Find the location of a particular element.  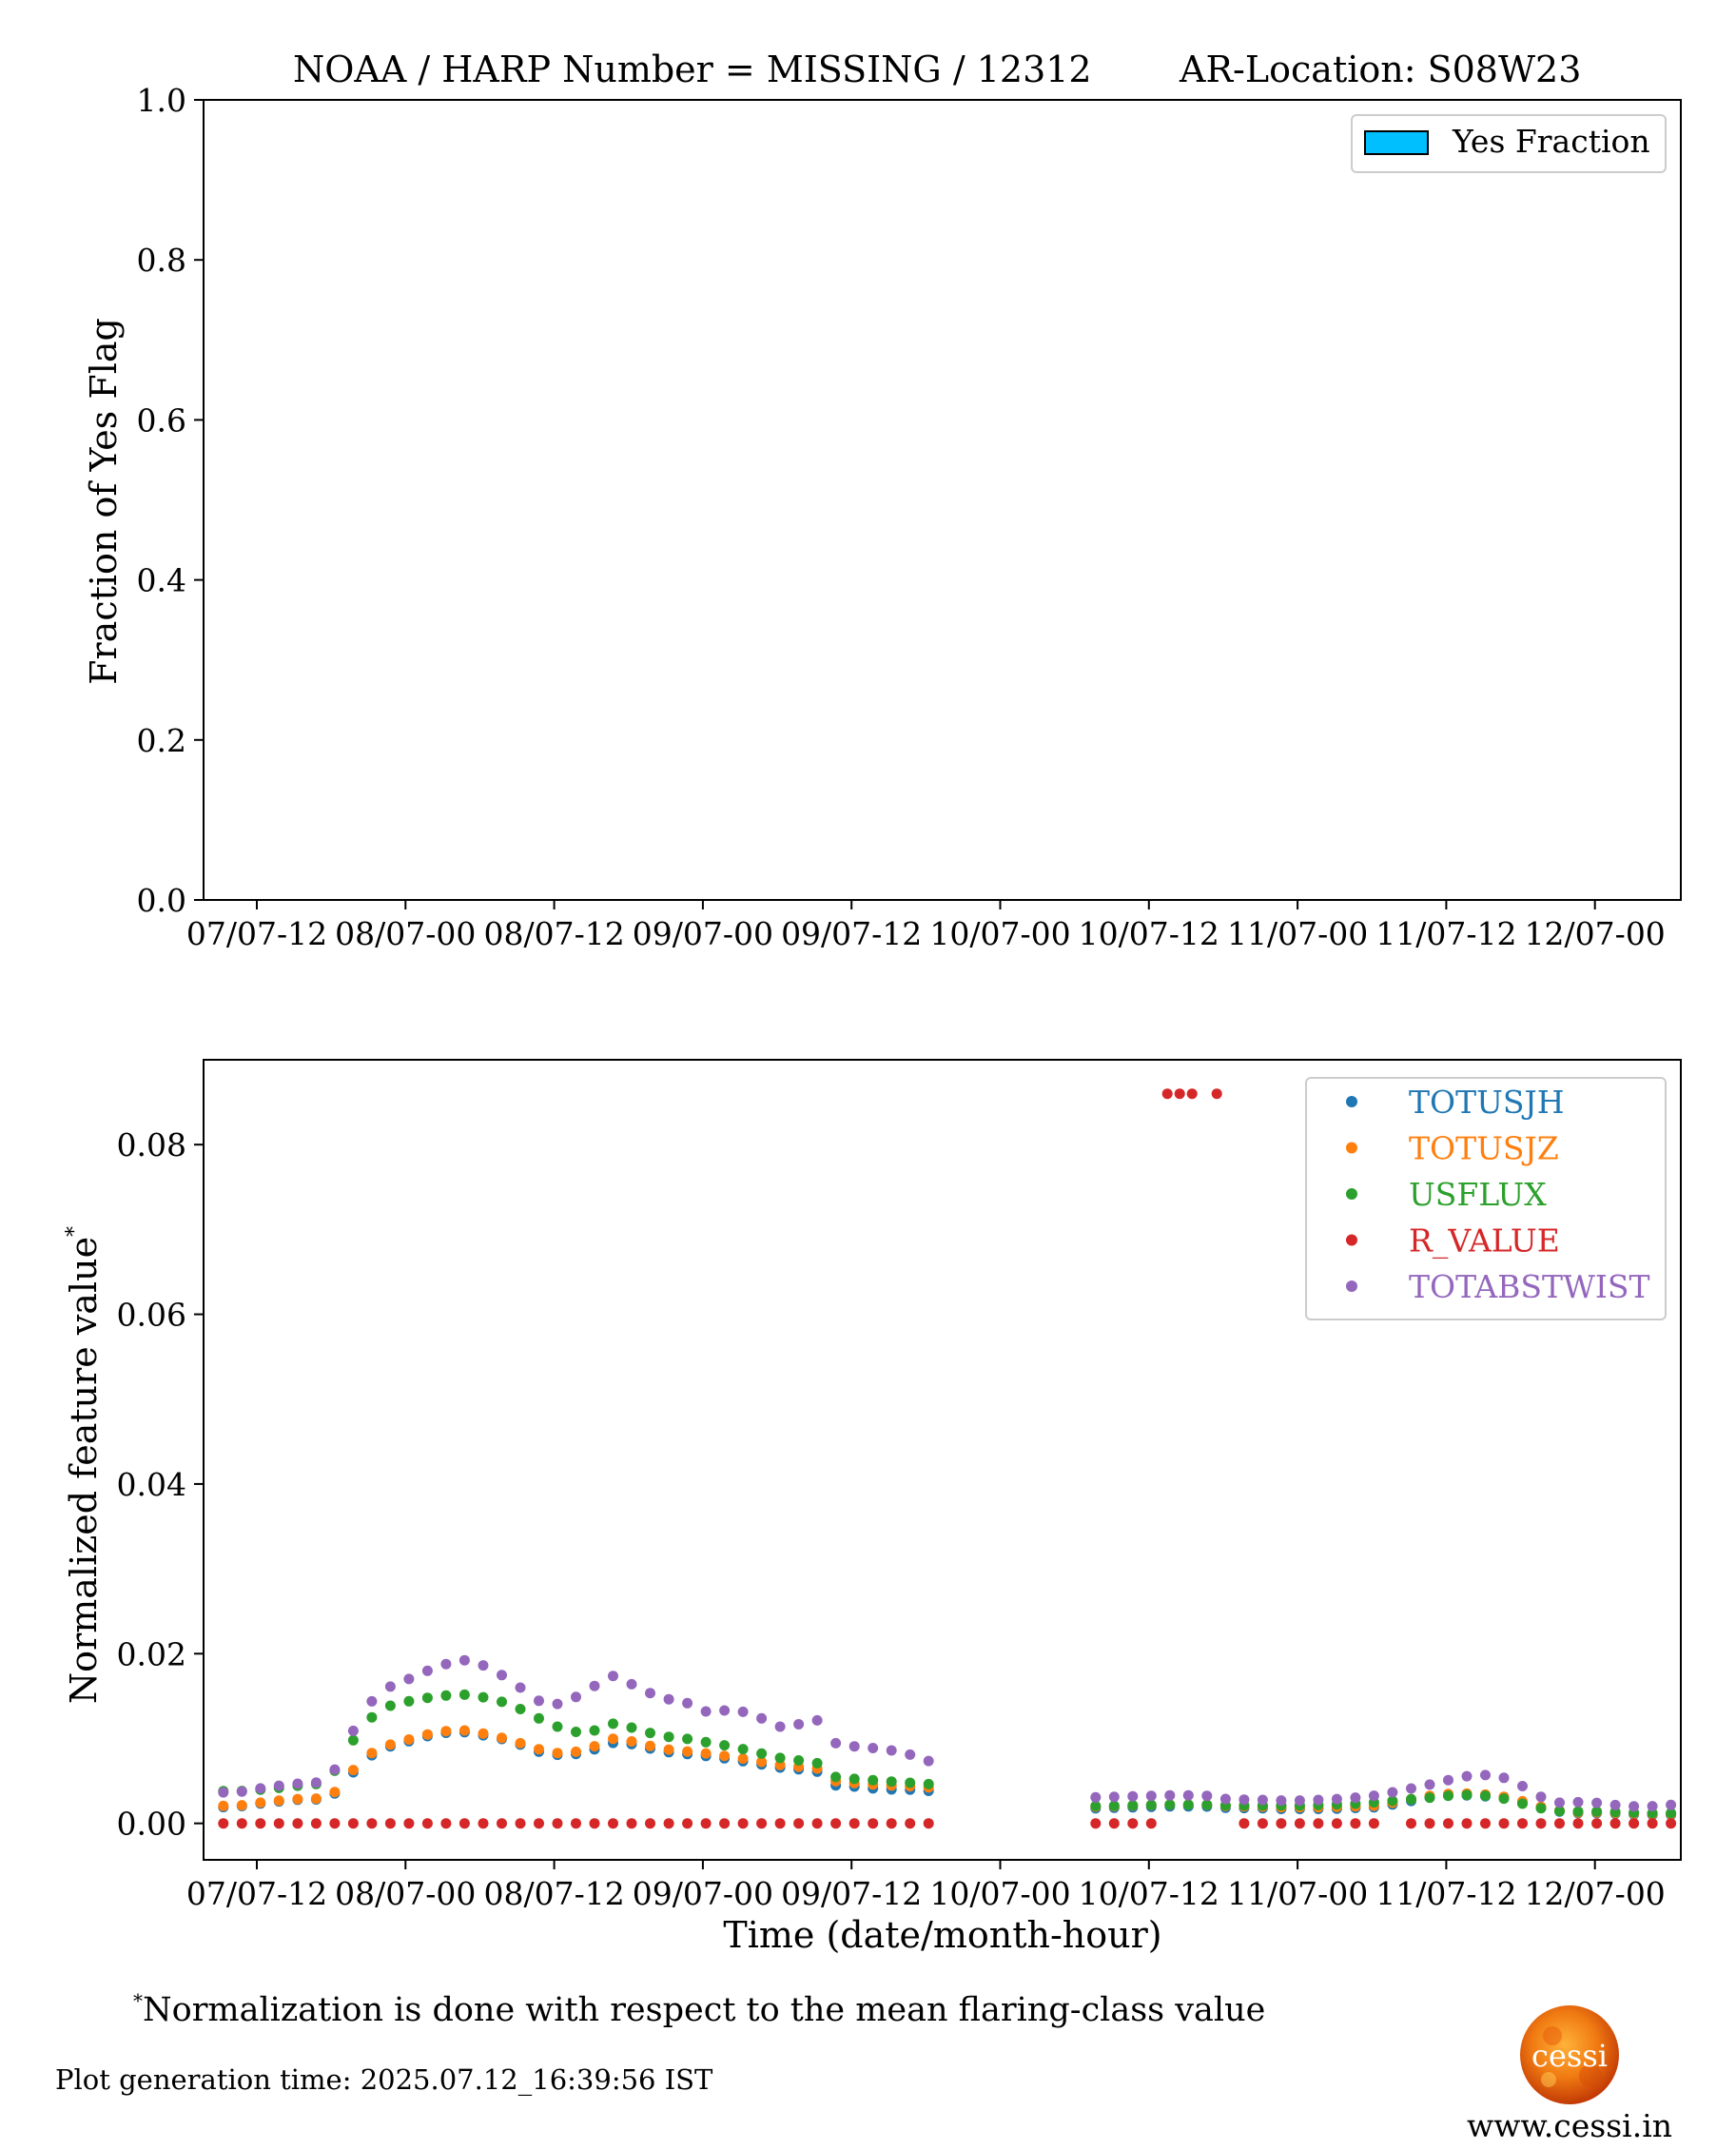

top-y-tick-label: 0.0 is located at coordinates (162, 900).